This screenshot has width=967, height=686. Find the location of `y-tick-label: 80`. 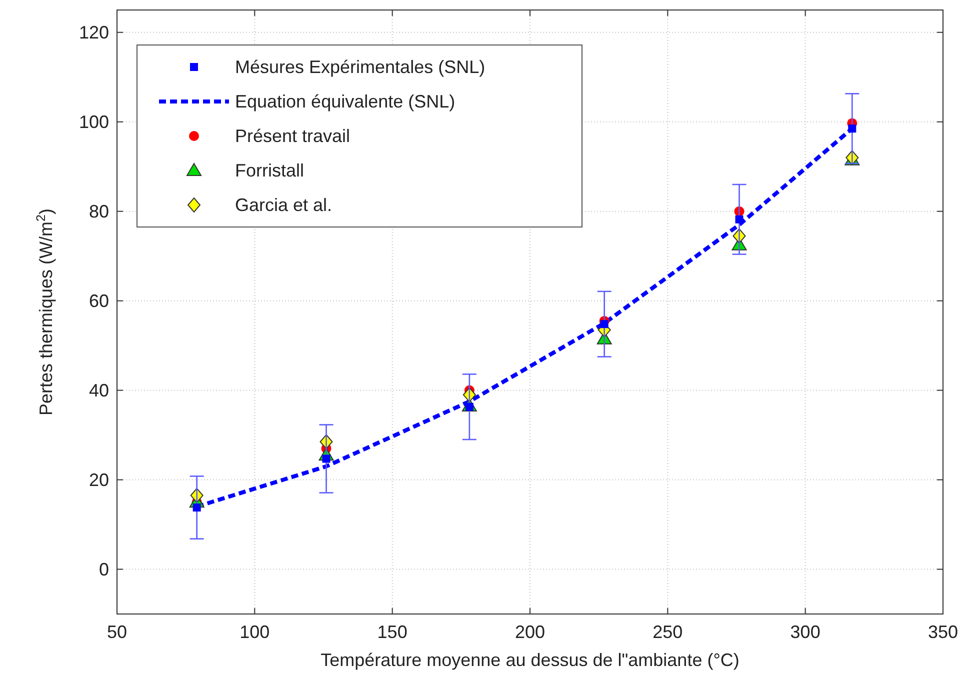

y-tick-label: 80 is located at coordinates (98, 211).